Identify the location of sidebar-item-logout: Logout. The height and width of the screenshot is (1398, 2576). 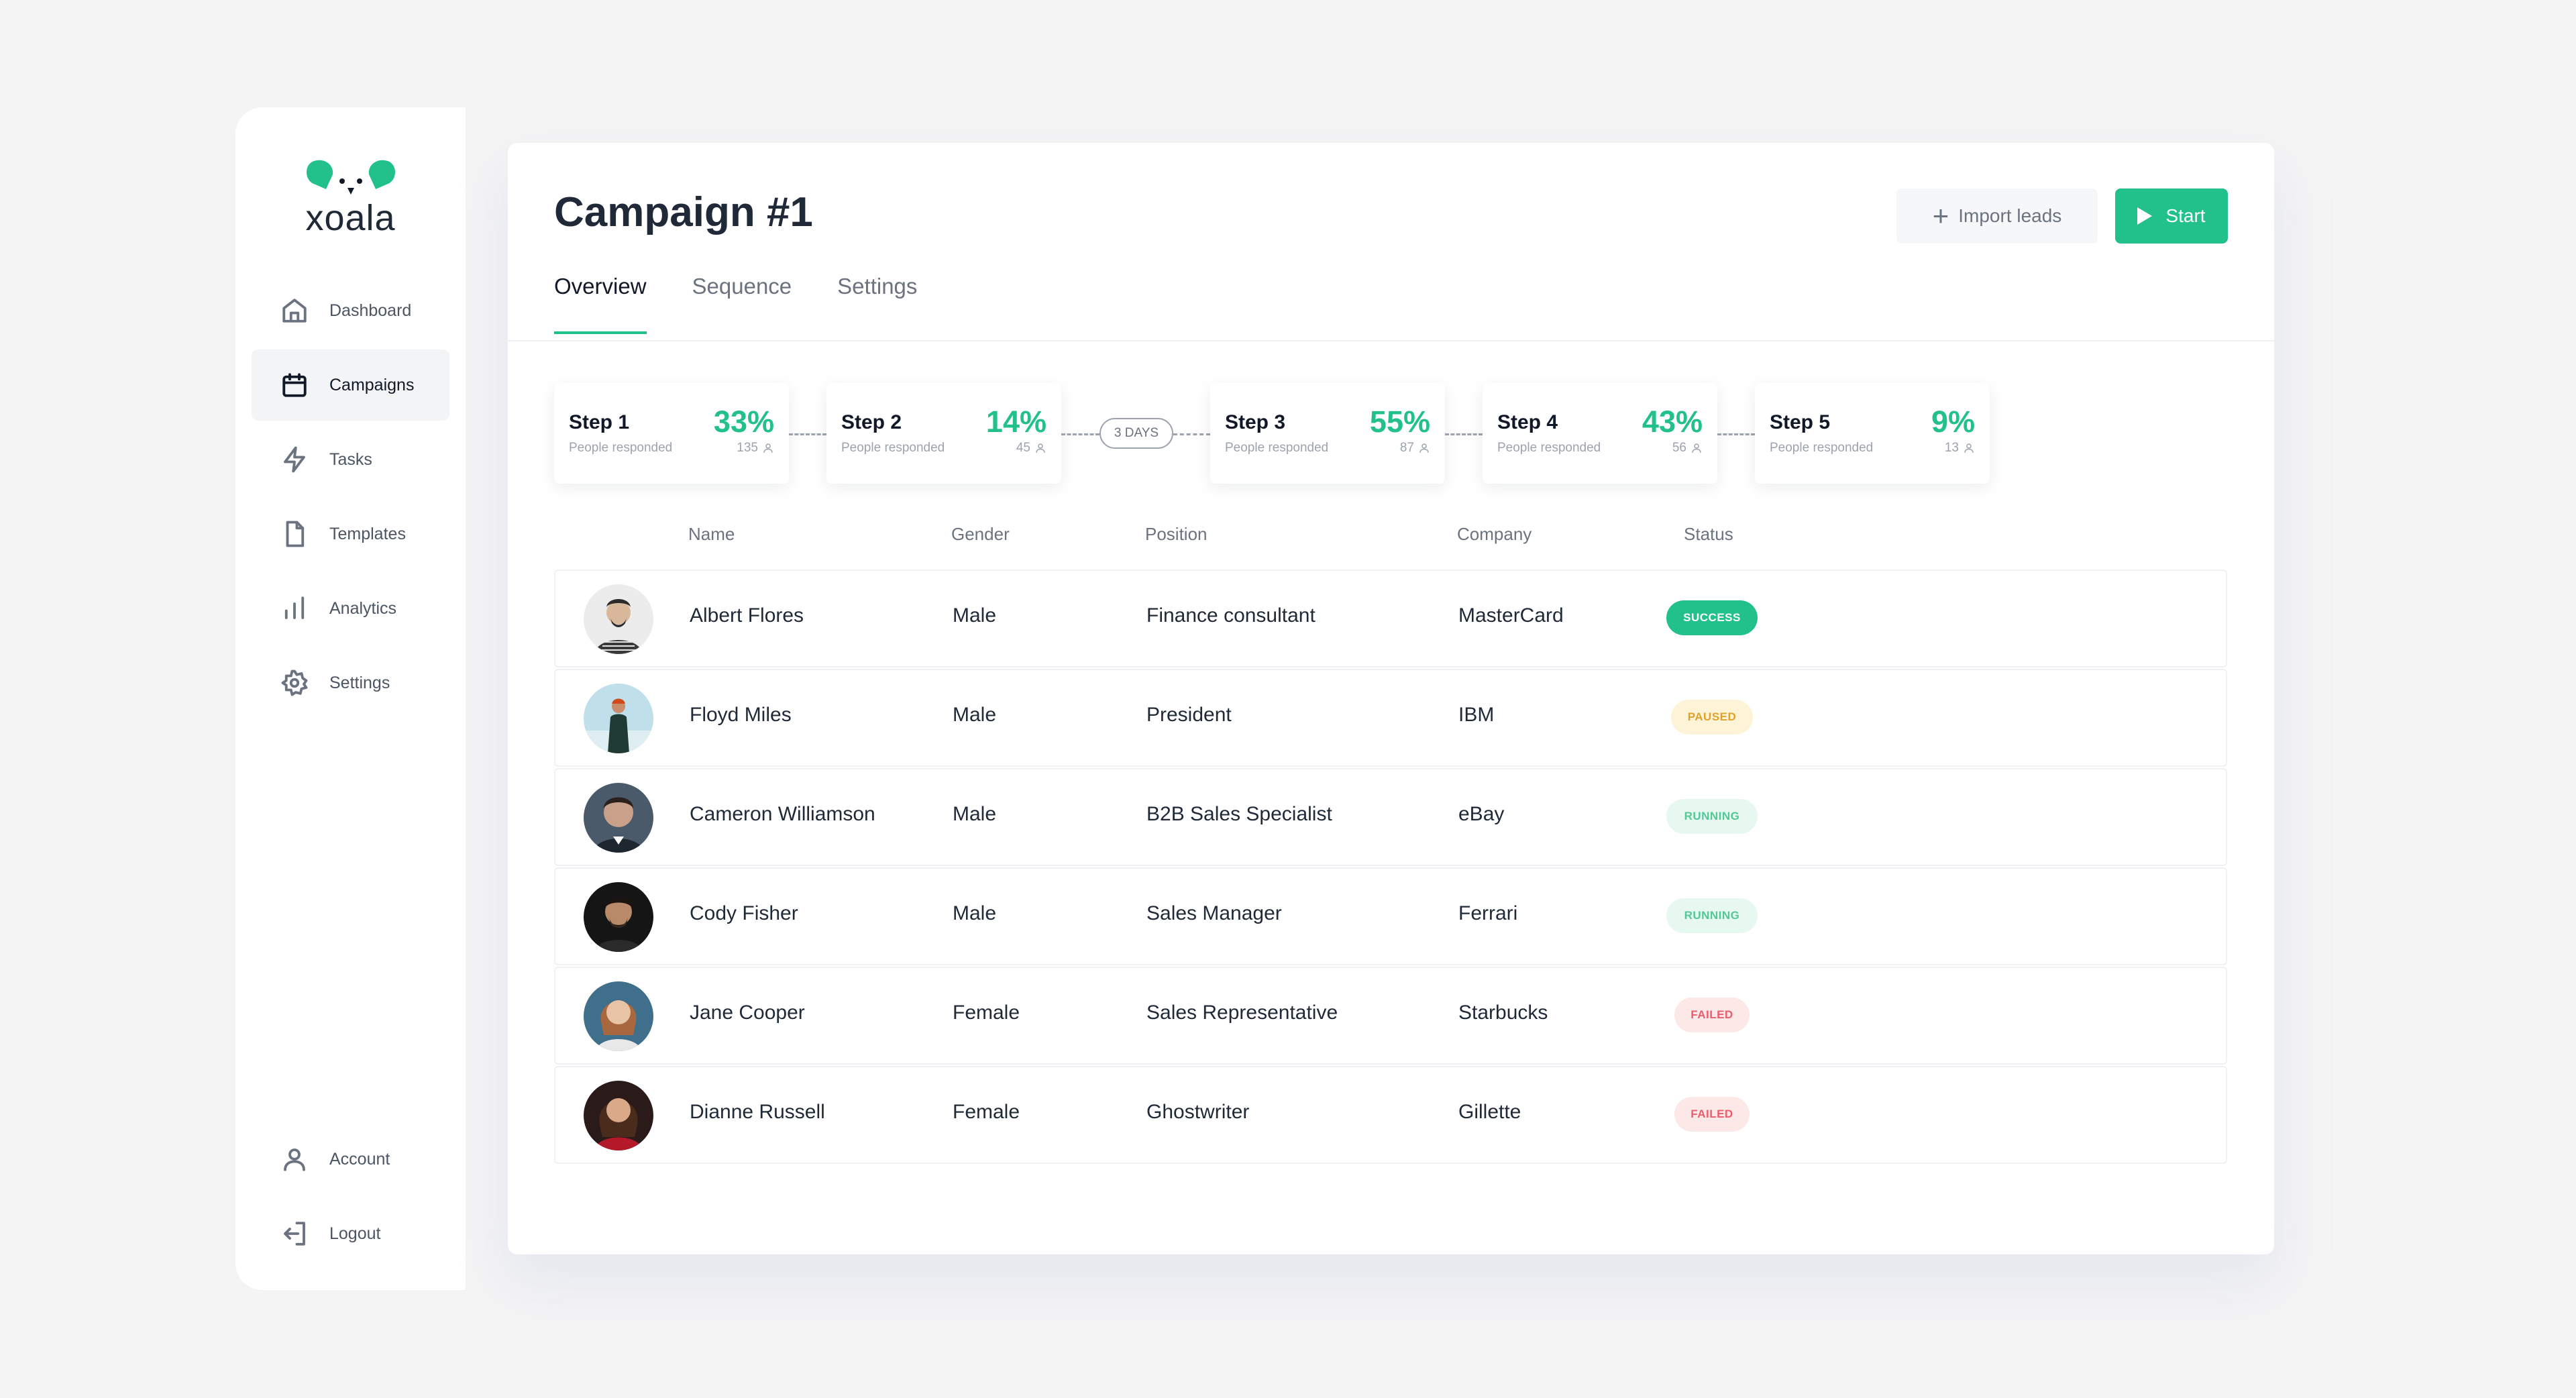
(350, 1233).